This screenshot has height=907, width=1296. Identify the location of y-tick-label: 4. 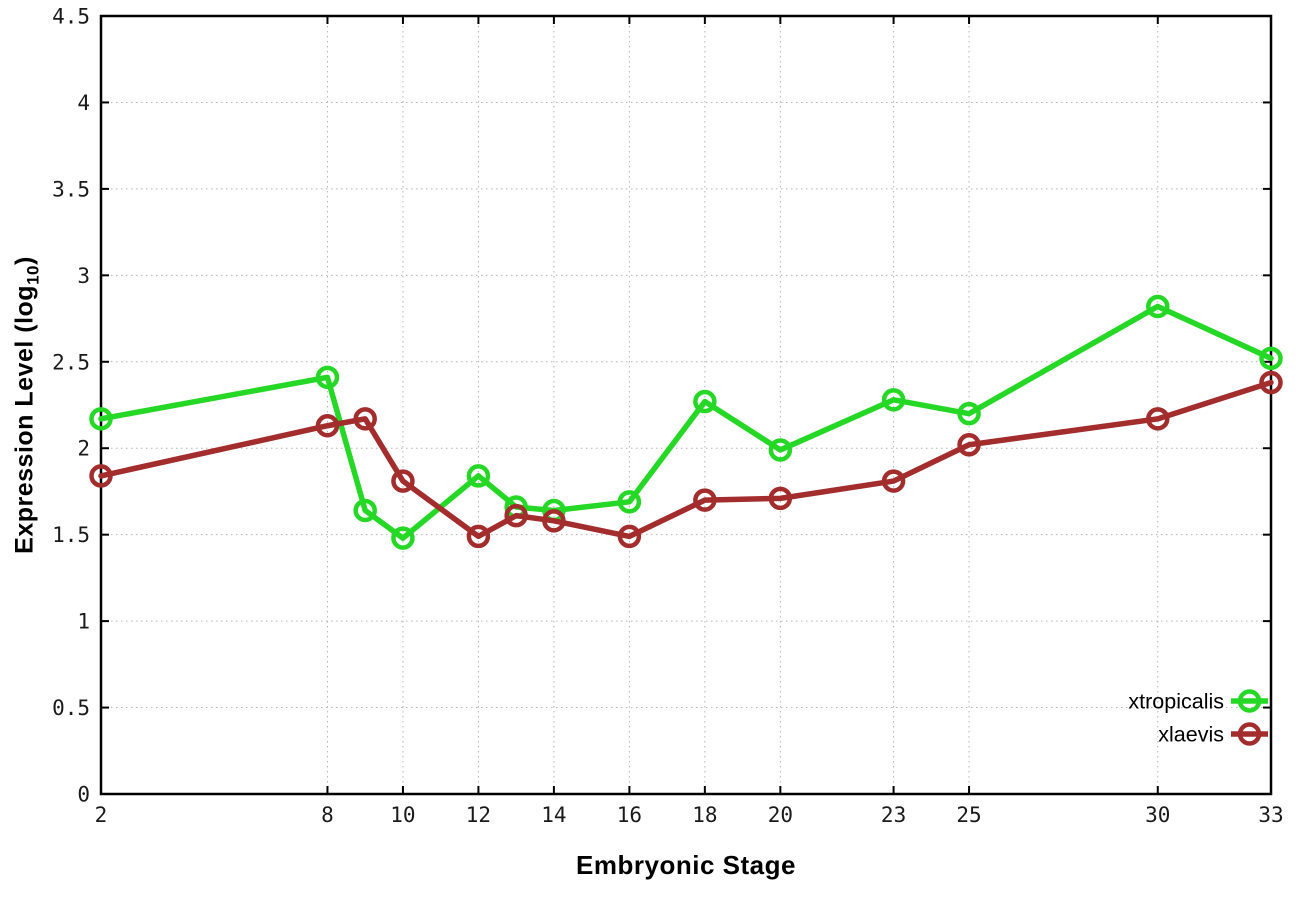
(83, 103).